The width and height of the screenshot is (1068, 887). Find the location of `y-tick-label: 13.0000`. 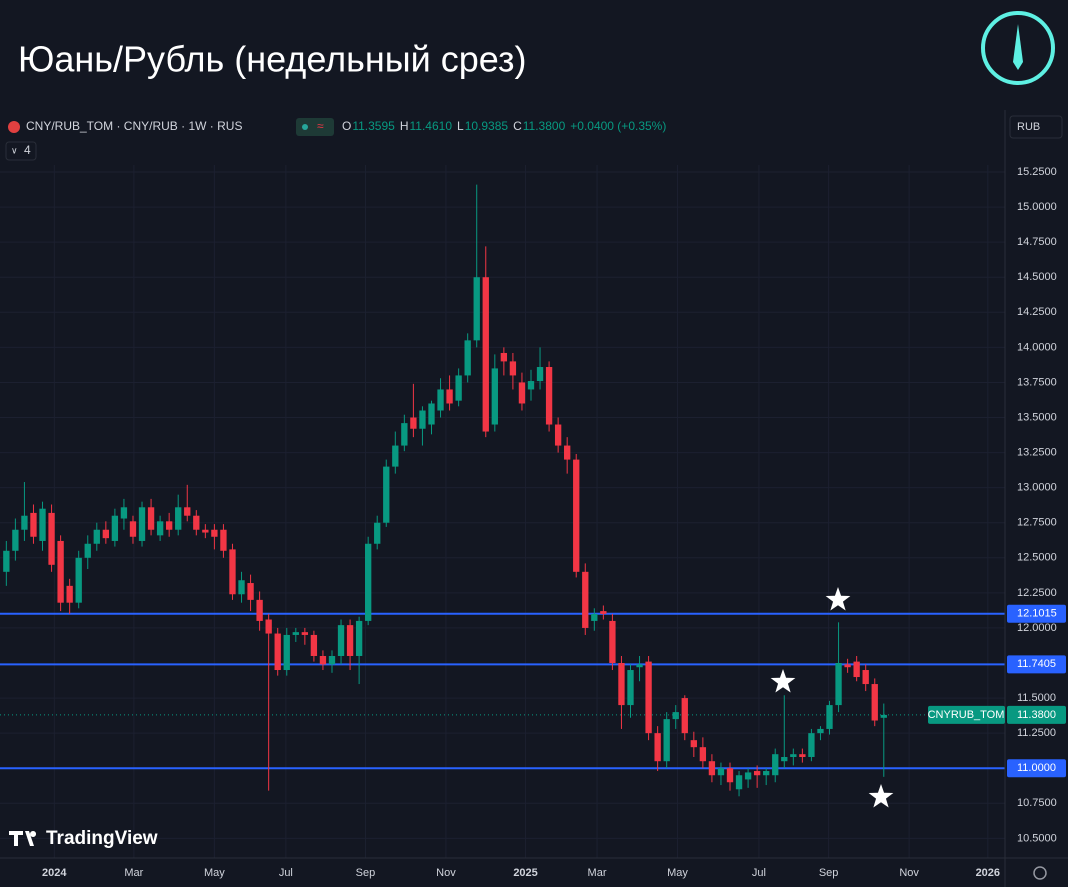

y-tick-label: 13.0000 is located at coordinates (1037, 488).